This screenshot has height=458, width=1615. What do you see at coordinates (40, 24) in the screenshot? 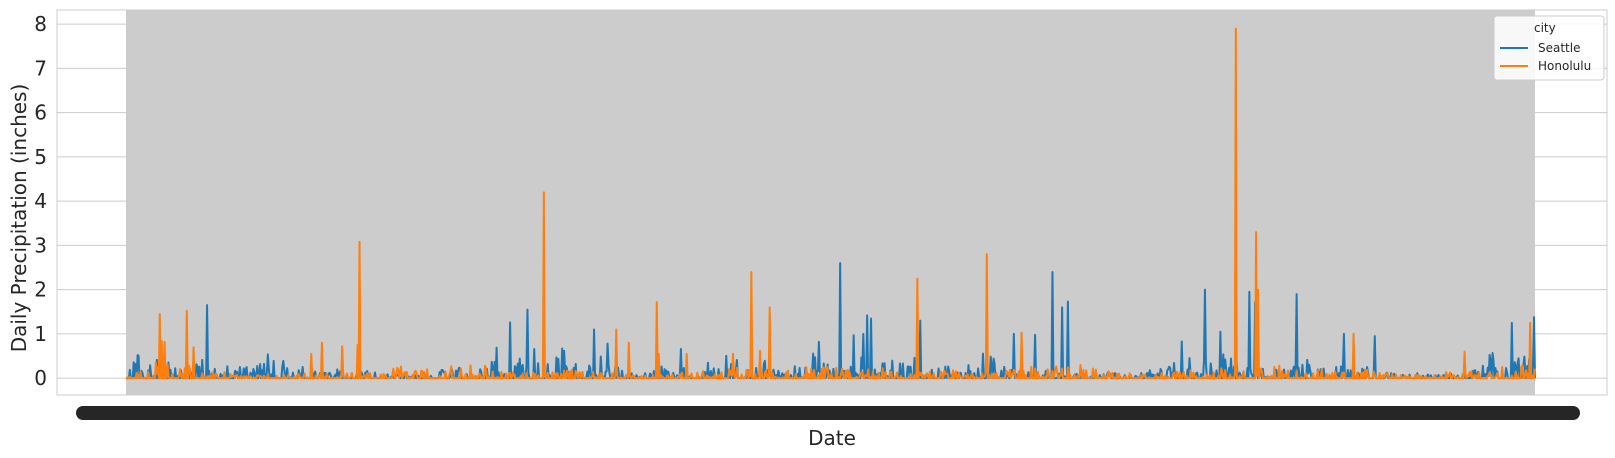
I see `y-tick-label: 8` at bounding box center [40, 24].